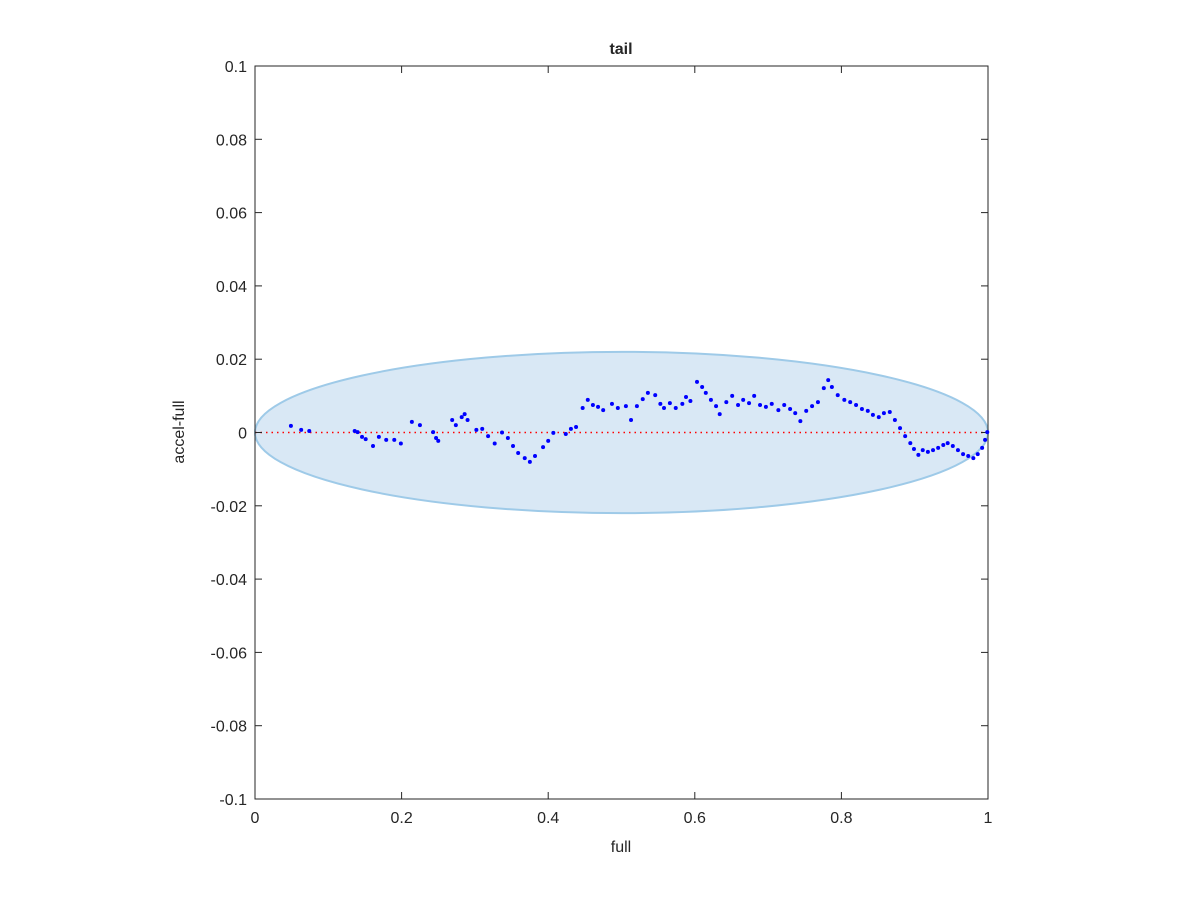  Describe the element at coordinates (841, 818) in the screenshot. I see `x-tick-label: 0.8` at that location.